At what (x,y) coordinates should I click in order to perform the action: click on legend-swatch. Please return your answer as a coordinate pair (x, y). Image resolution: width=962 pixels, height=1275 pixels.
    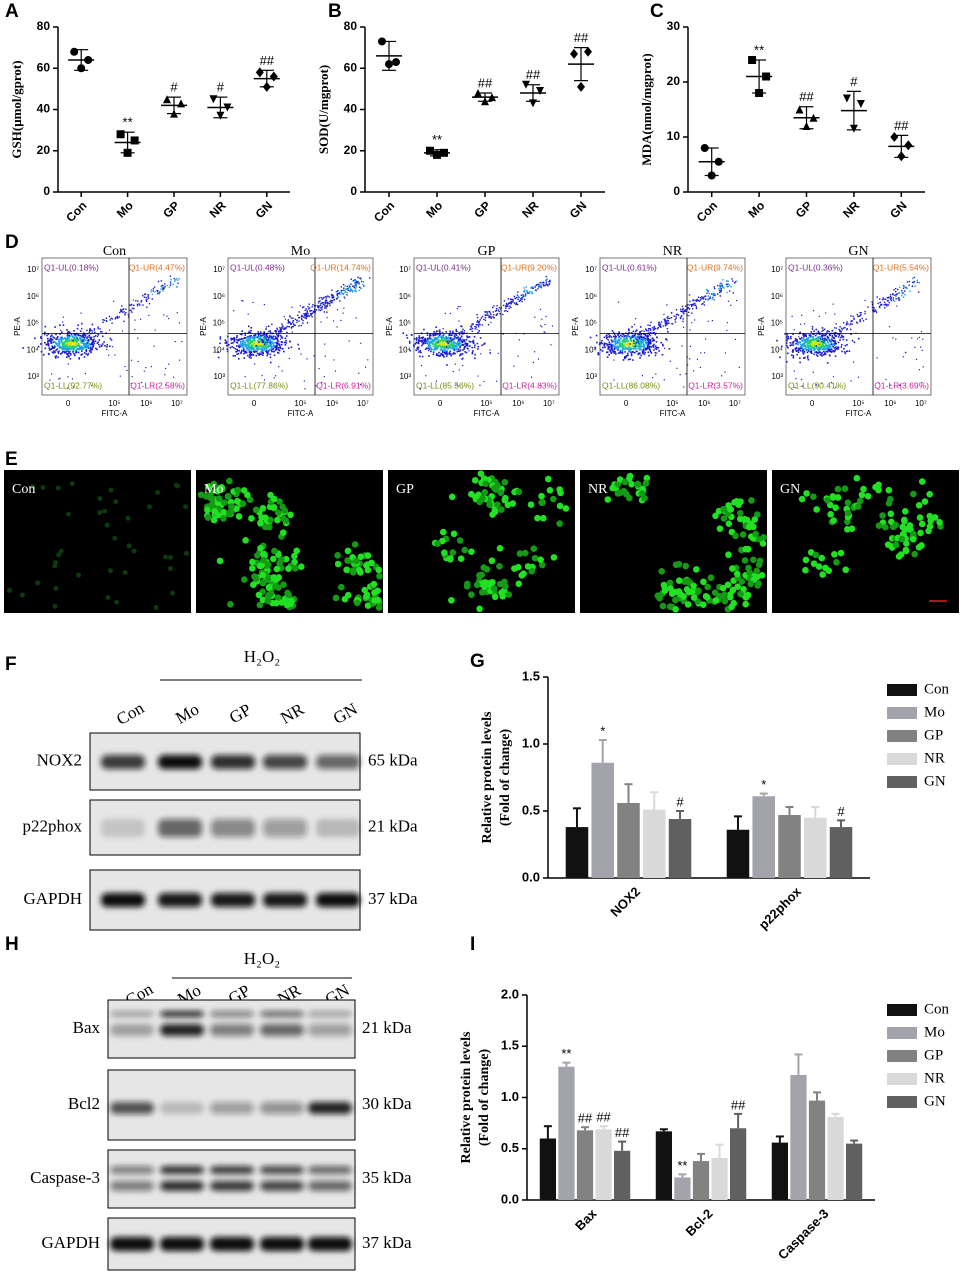
    Looking at the image, I should click on (902, 690).